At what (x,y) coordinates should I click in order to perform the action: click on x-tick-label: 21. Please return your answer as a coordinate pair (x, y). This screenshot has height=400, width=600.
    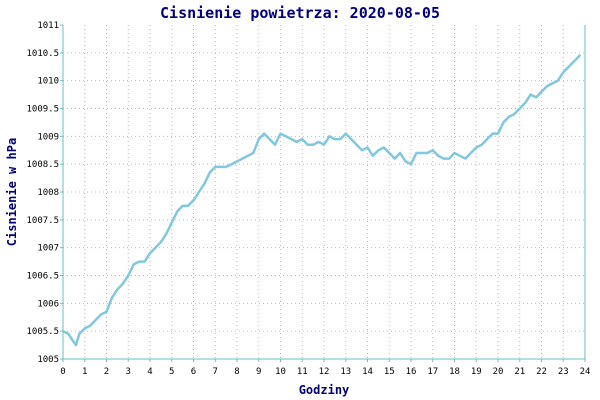
    Looking at the image, I should click on (519, 372).